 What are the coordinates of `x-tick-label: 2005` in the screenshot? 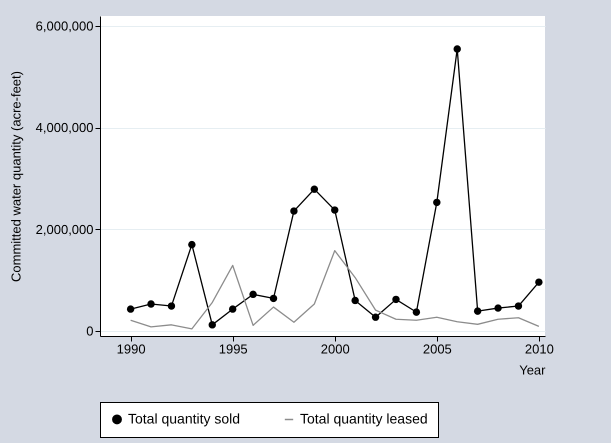 It's located at (437, 349).